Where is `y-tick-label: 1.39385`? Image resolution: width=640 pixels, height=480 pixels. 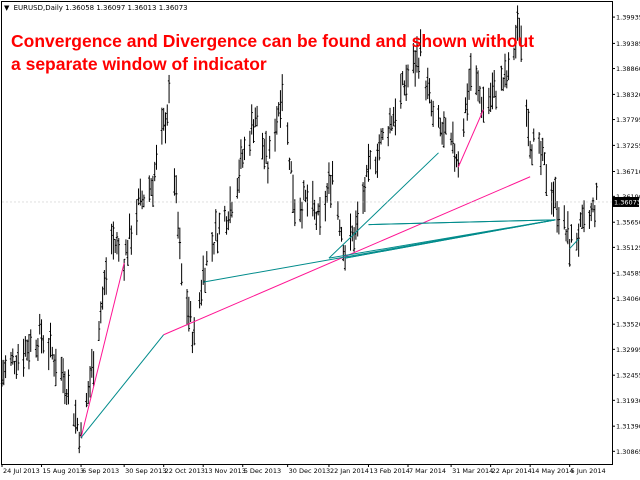 y-tick-label: 1.39385 is located at coordinates (628, 44).